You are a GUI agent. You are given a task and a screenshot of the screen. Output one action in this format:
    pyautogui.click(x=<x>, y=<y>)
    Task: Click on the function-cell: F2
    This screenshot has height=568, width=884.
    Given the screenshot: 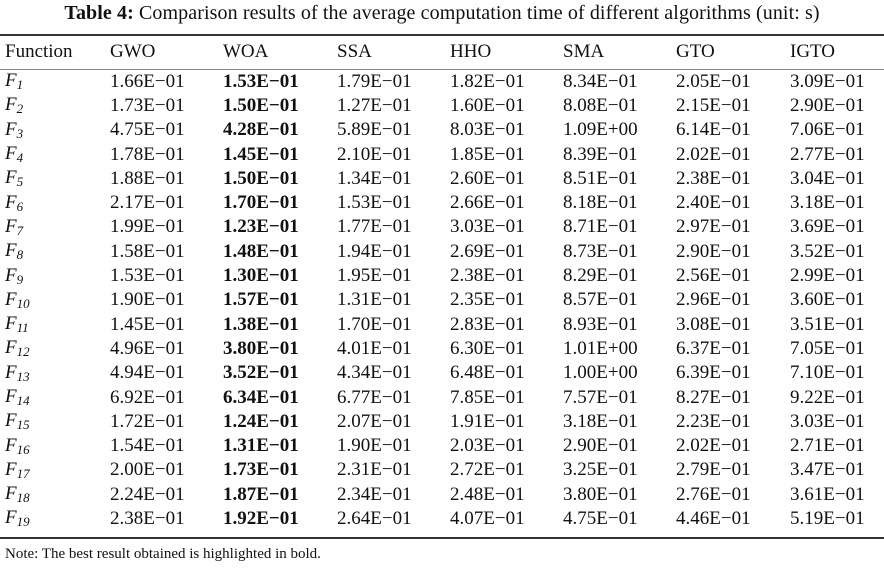 What is the action you would take?
    pyautogui.click(x=55, y=105)
    